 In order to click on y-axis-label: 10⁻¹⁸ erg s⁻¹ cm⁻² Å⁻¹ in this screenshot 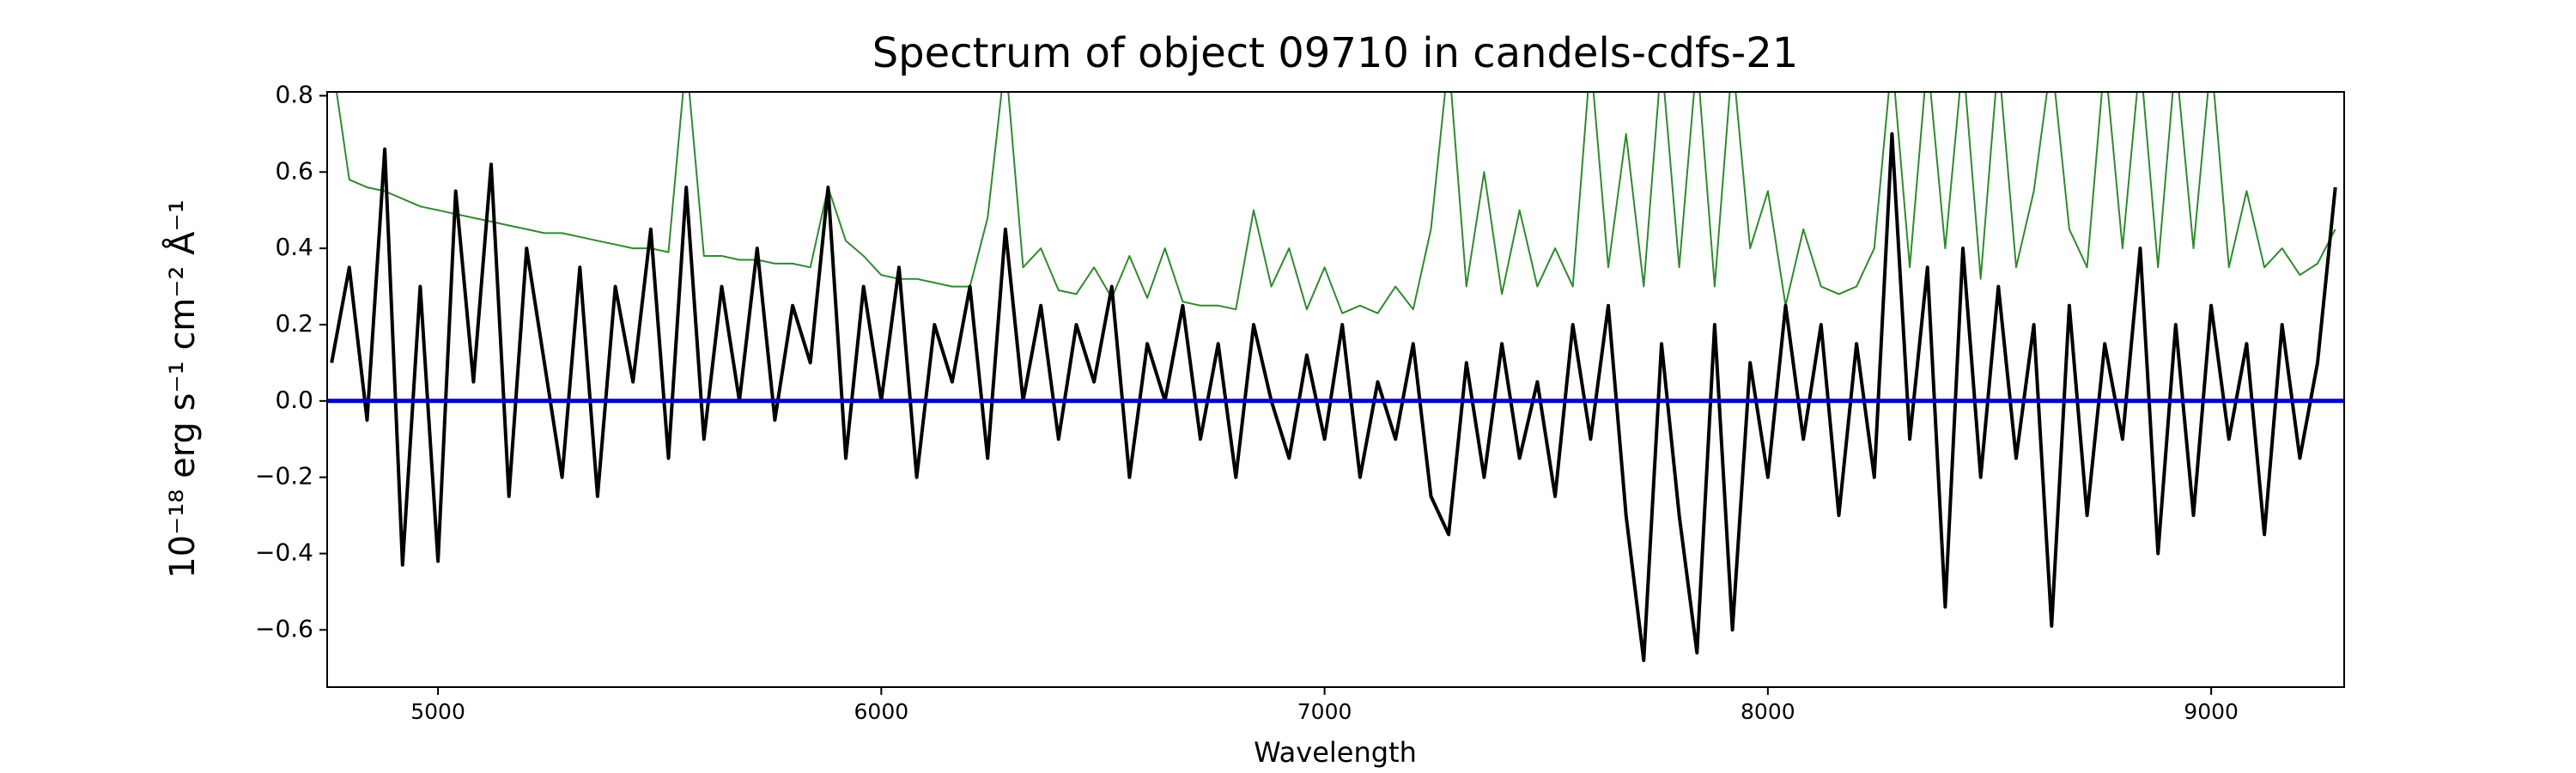, I will do `click(182, 388)`.